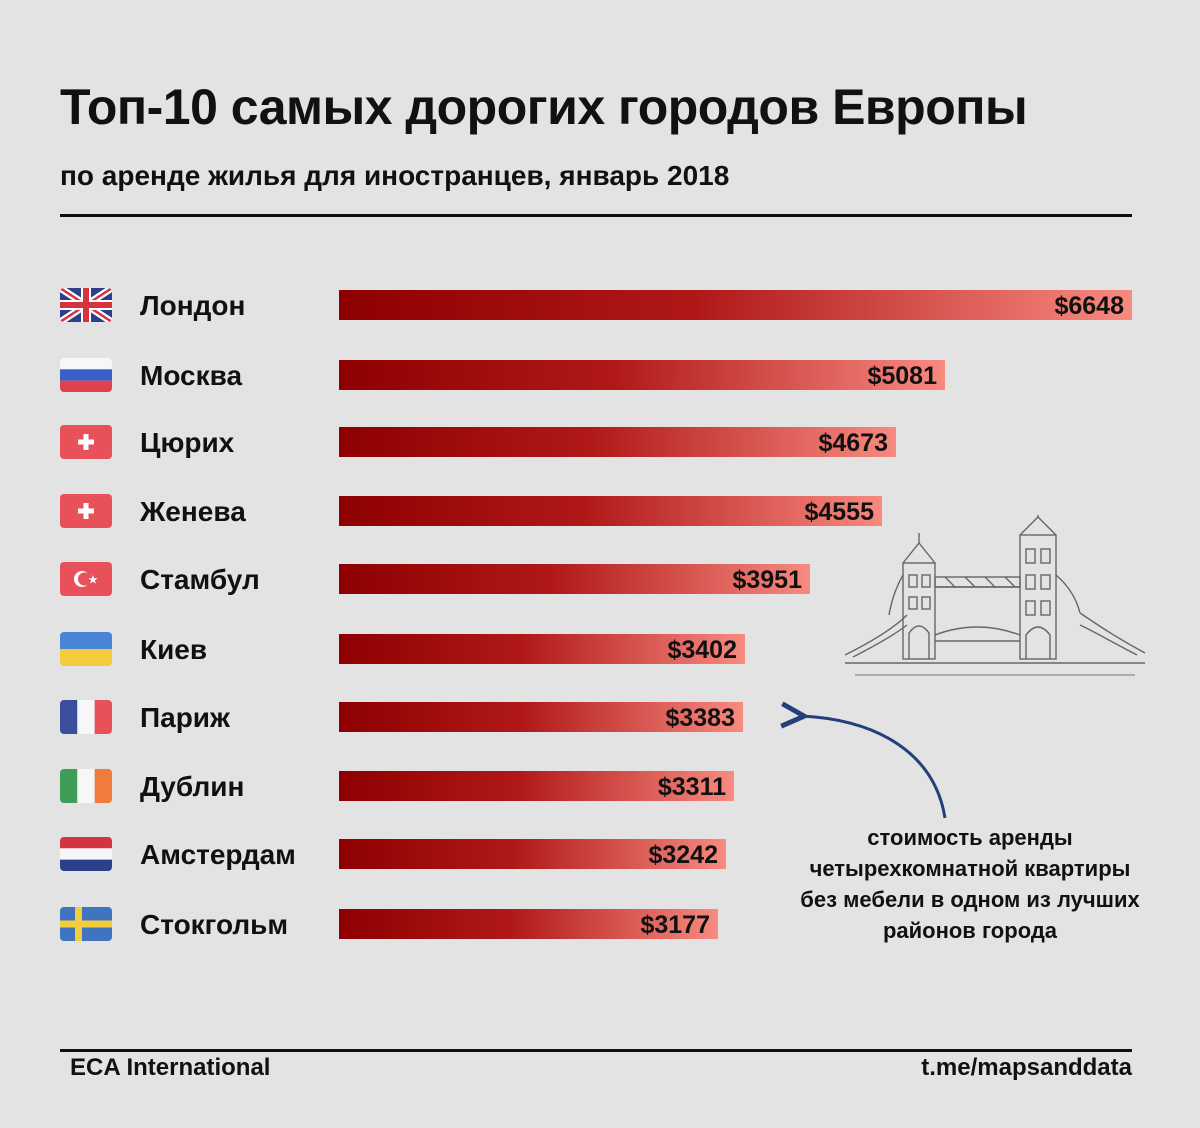  I want to click on value-label: $4673, so click(853, 443).